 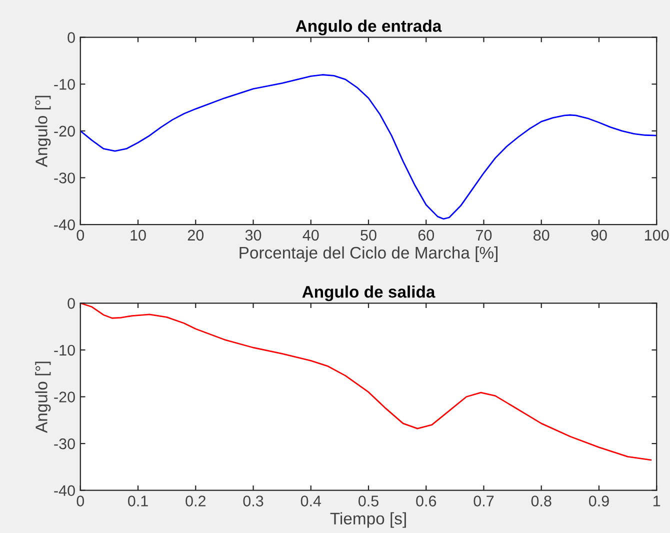 What do you see at coordinates (541, 501) in the screenshot?
I see `x-tick-label: 0.8` at bounding box center [541, 501].